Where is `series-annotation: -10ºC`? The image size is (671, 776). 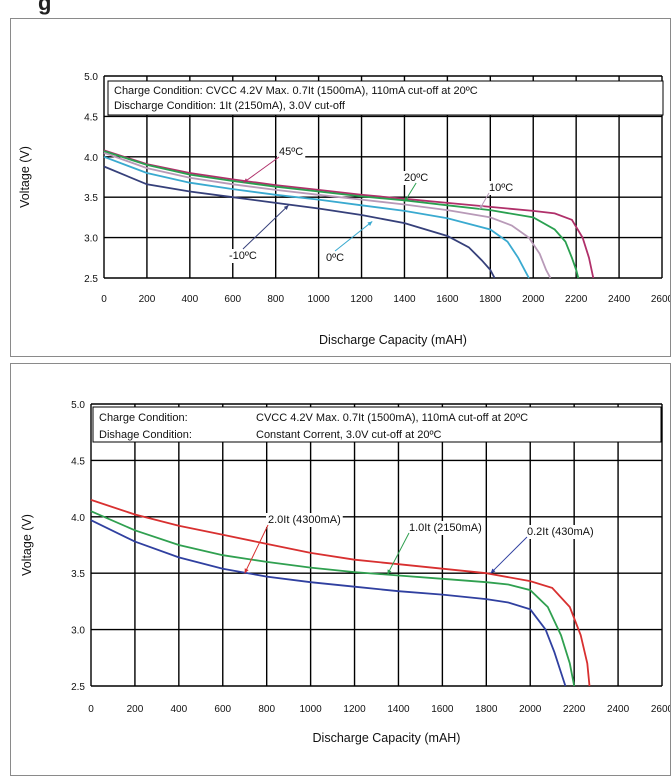
series-annotation: -10ºC is located at coordinates (243, 256).